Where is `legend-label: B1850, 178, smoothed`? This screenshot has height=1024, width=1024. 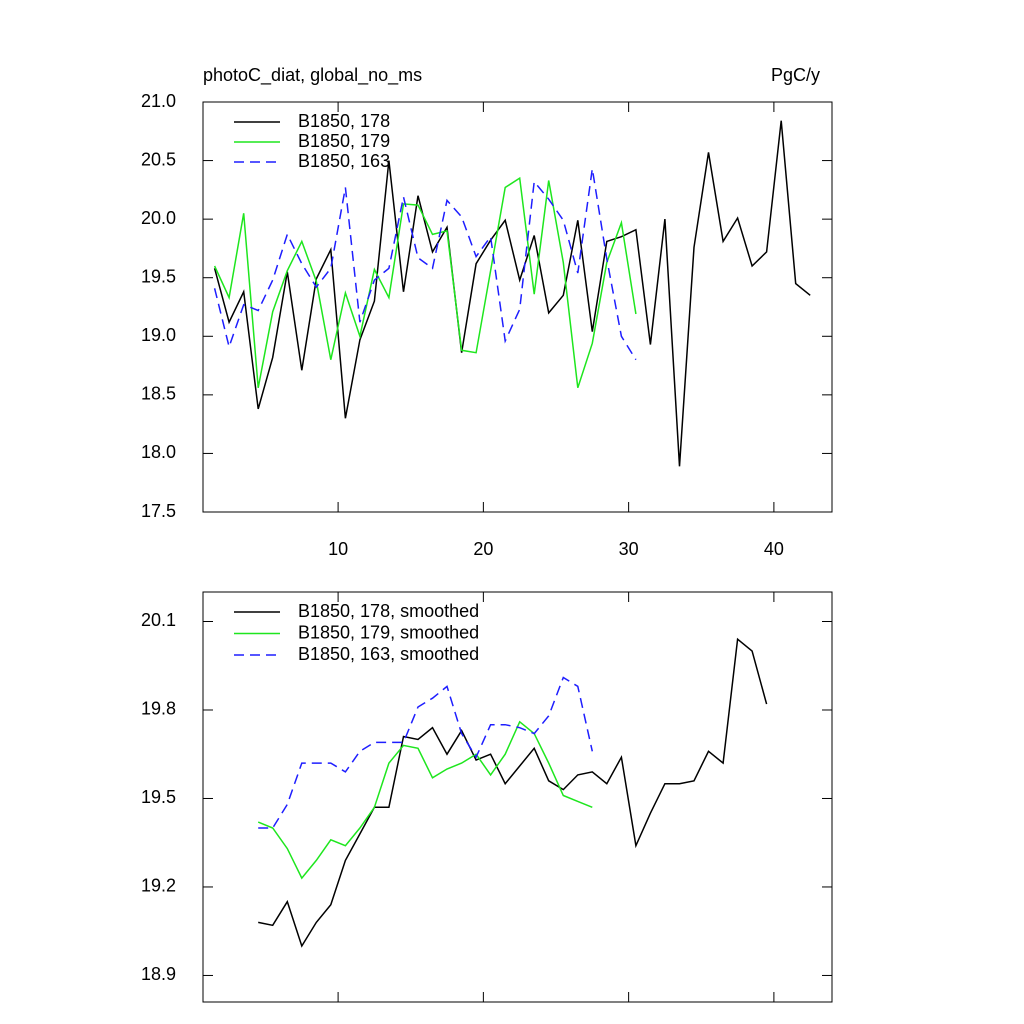 legend-label: B1850, 178, smoothed is located at coordinates (388, 611).